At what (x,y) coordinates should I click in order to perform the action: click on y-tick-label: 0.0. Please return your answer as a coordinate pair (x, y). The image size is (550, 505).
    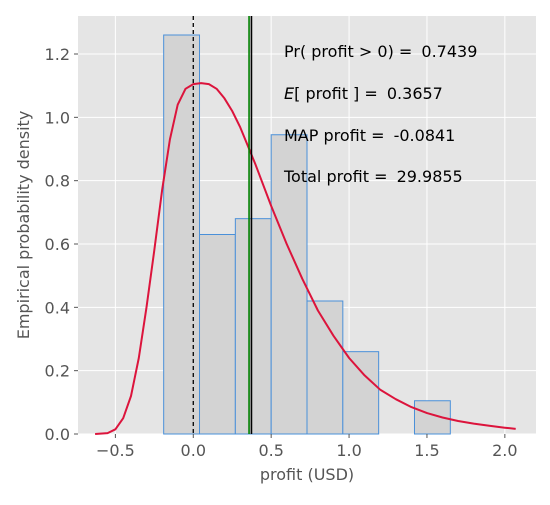
    Looking at the image, I should click on (57, 434).